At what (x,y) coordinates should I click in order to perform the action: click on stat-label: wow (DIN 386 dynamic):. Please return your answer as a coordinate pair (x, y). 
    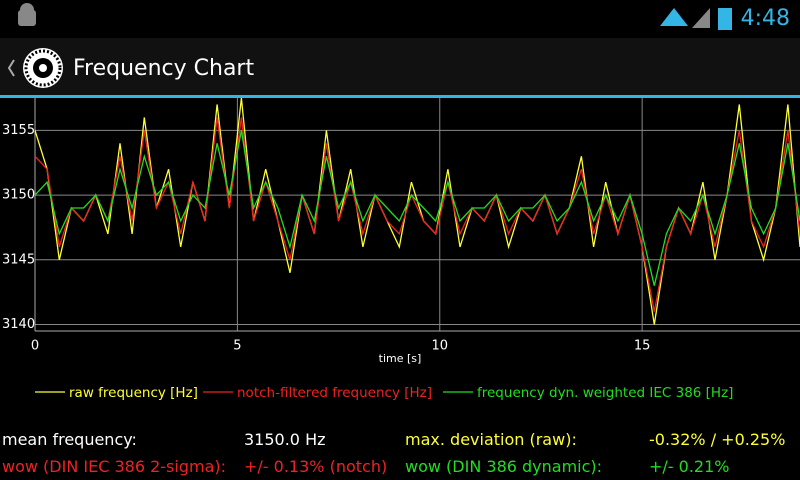
    Looking at the image, I should click on (504, 466).